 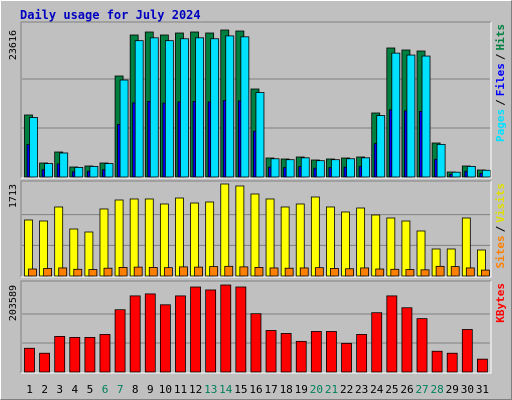 What do you see at coordinates (44, 389) in the screenshot?
I see `x-tick-label: 2` at bounding box center [44, 389].